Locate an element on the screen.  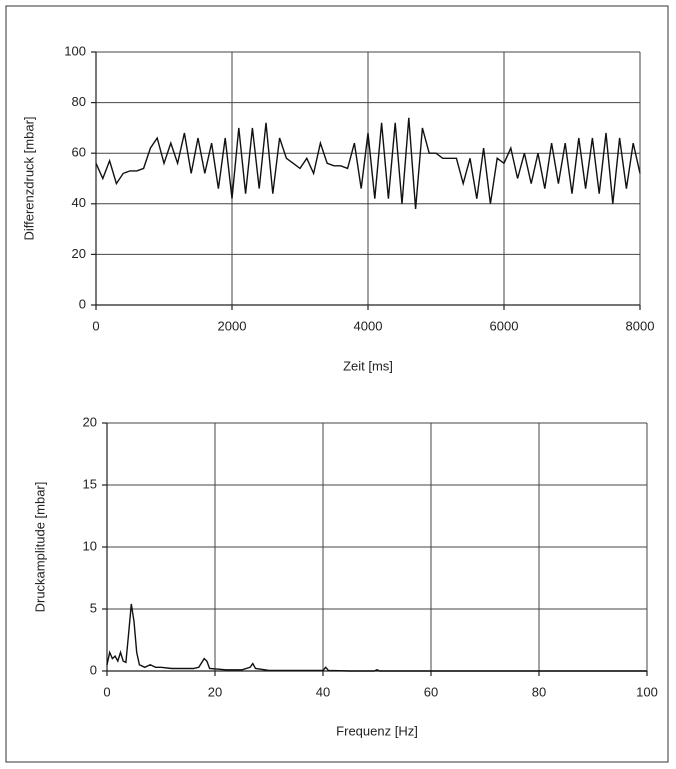
y-tick-label: 60 is located at coordinates (79, 152).